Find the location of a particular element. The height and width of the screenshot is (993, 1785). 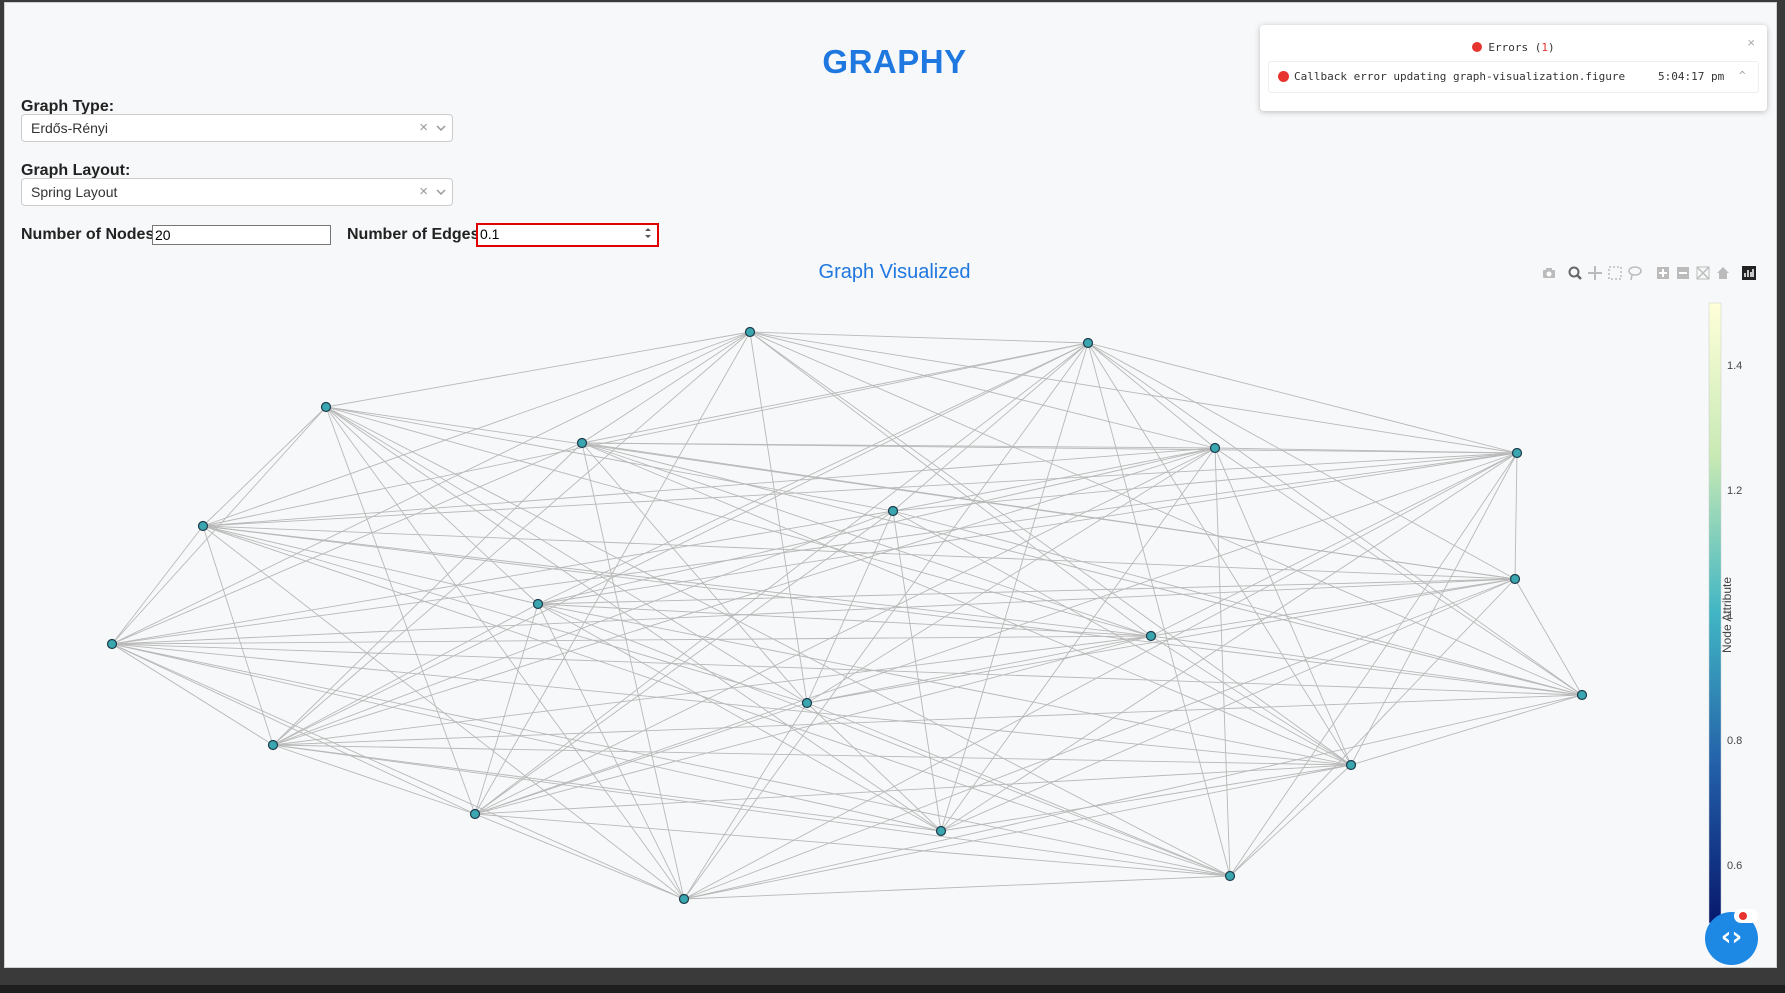

graph-type-dropdown: Erdős-Rényi × is located at coordinates (237, 128).